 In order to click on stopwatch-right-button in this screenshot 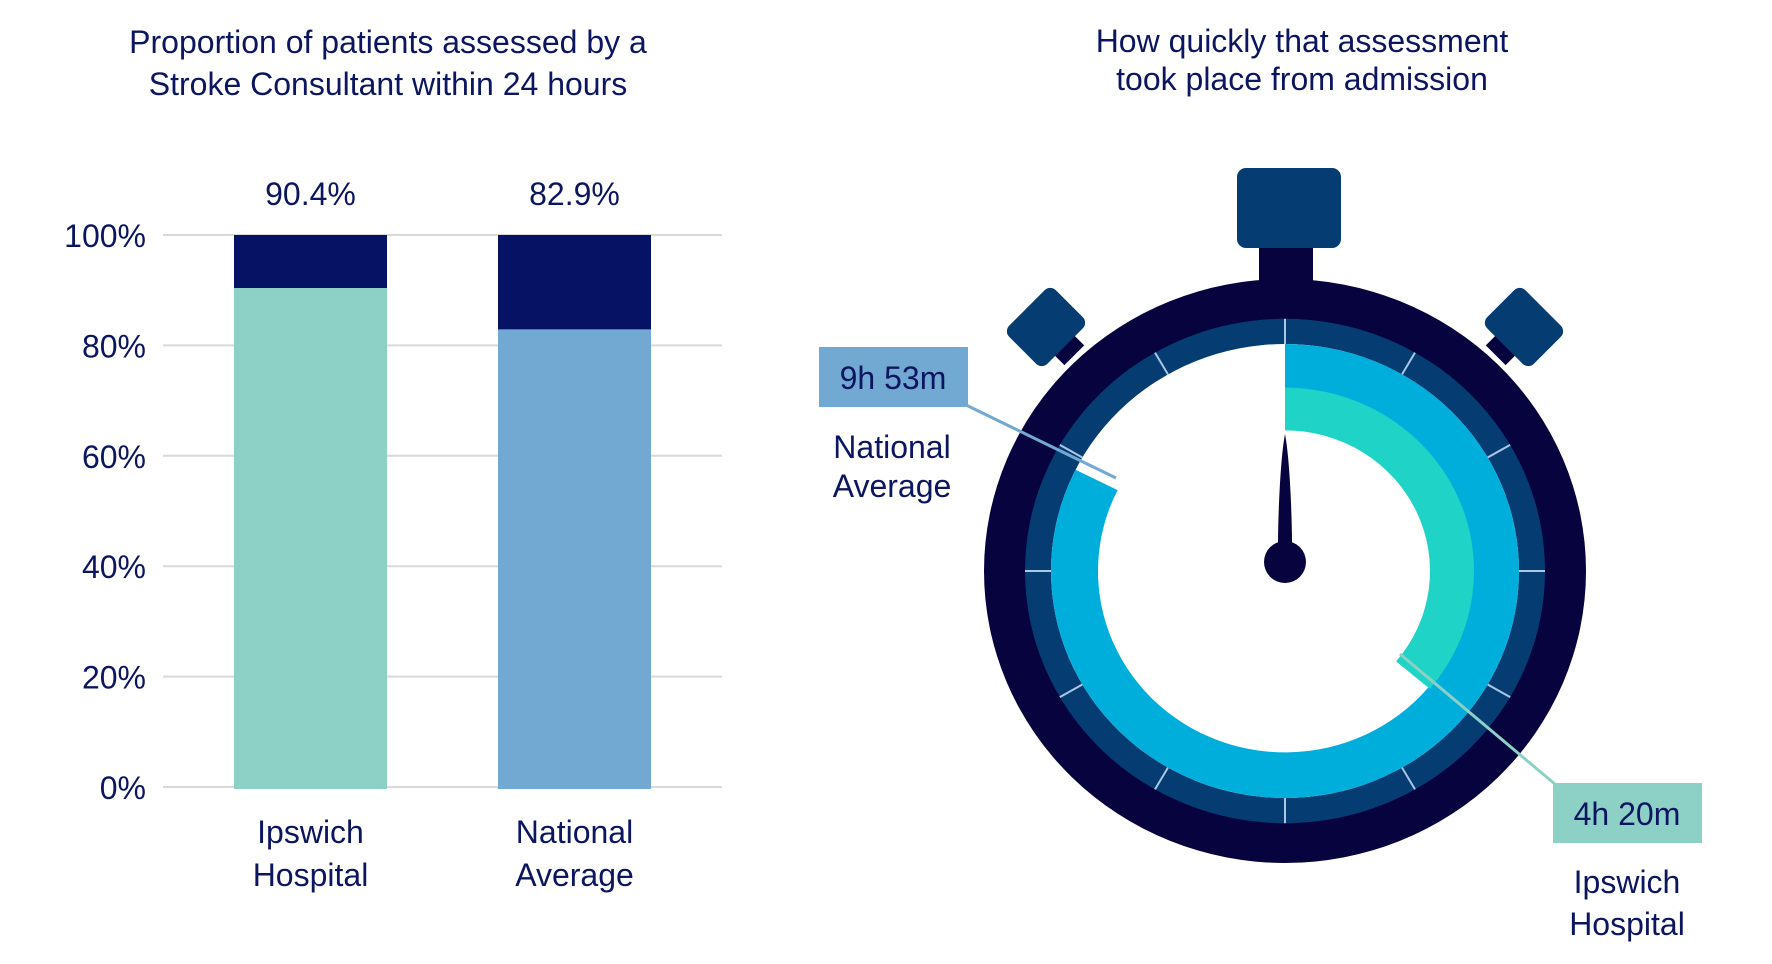, I will do `click(1524, 327)`.